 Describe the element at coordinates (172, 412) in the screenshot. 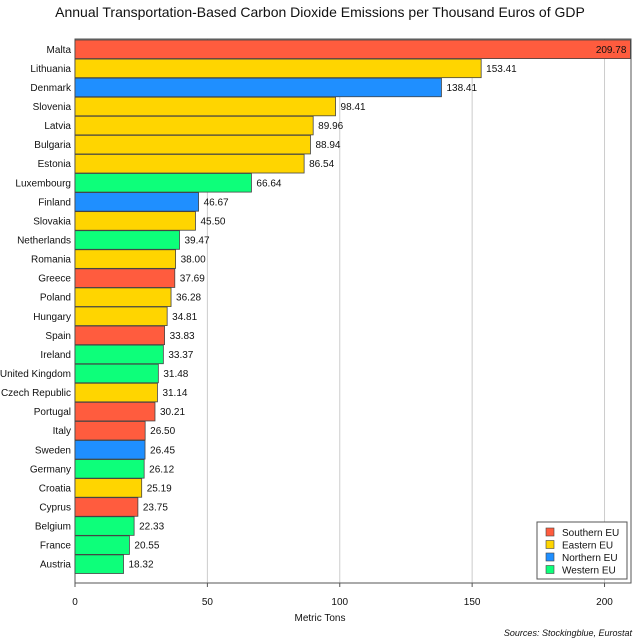

I see `value-label: 30.21` at that location.